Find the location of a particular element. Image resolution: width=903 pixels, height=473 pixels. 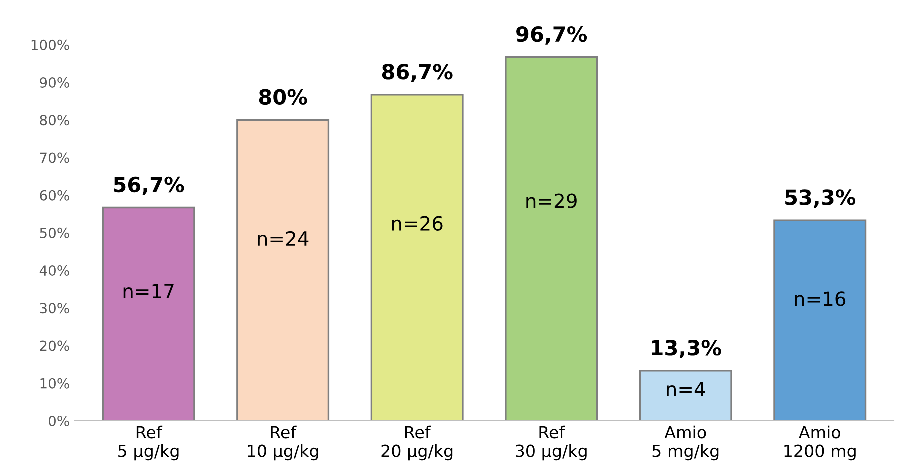

y-tick-label: 0% is located at coordinates (59, 421).